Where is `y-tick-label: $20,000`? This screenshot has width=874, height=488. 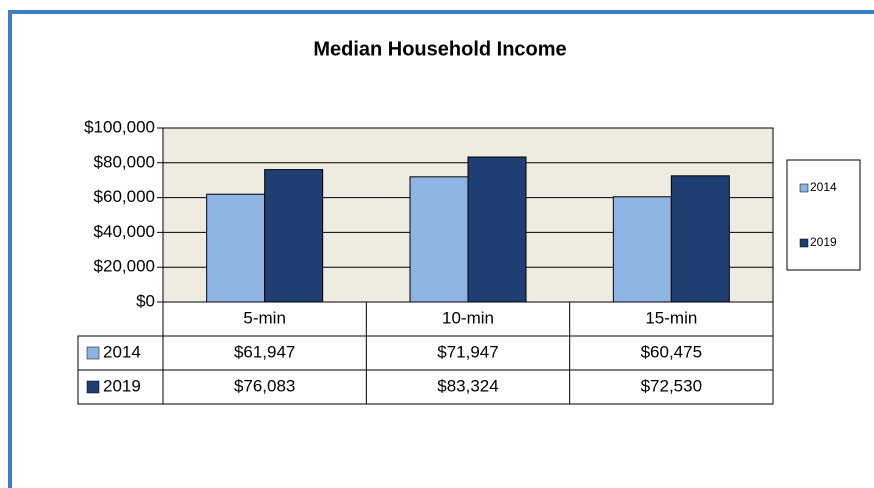
y-tick-label: $20,000 is located at coordinates (124, 266).